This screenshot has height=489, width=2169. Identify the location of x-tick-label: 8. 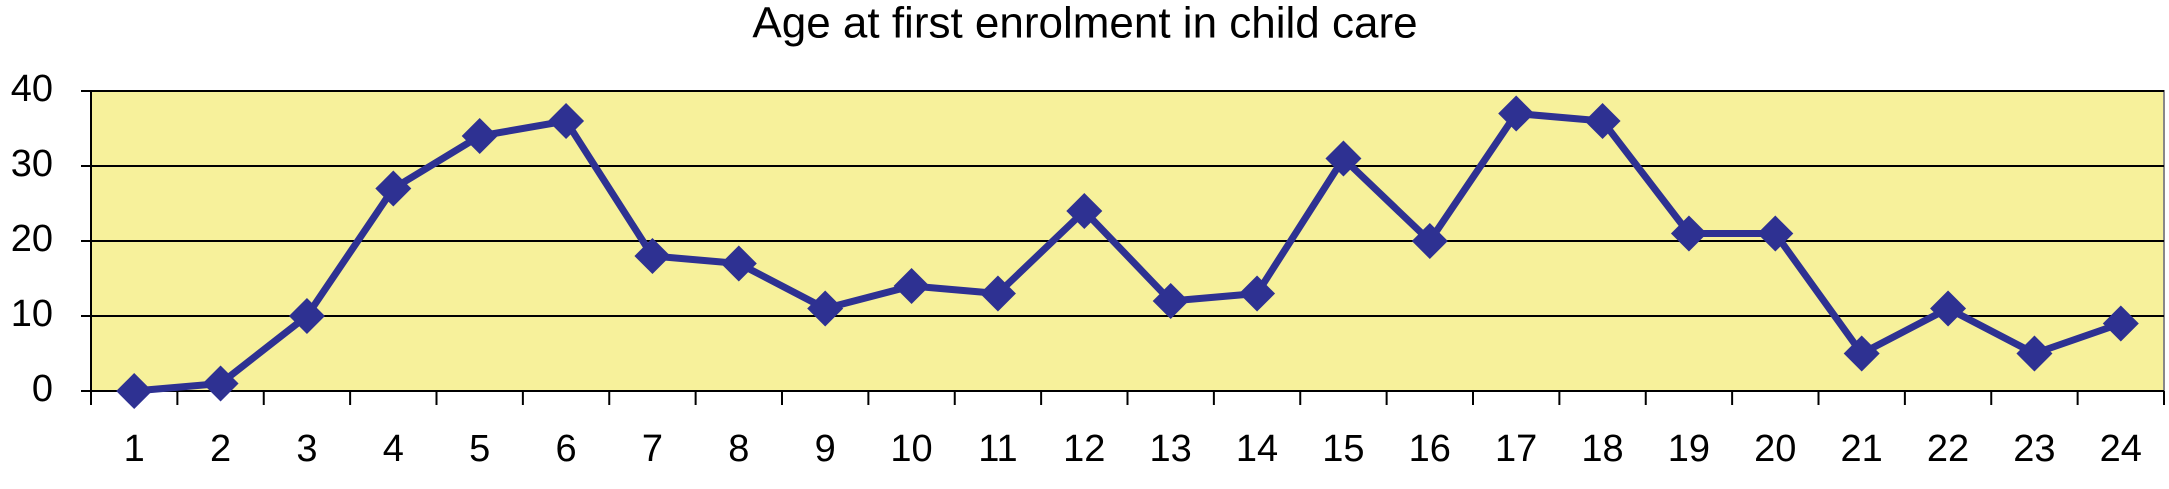
(738, 449).